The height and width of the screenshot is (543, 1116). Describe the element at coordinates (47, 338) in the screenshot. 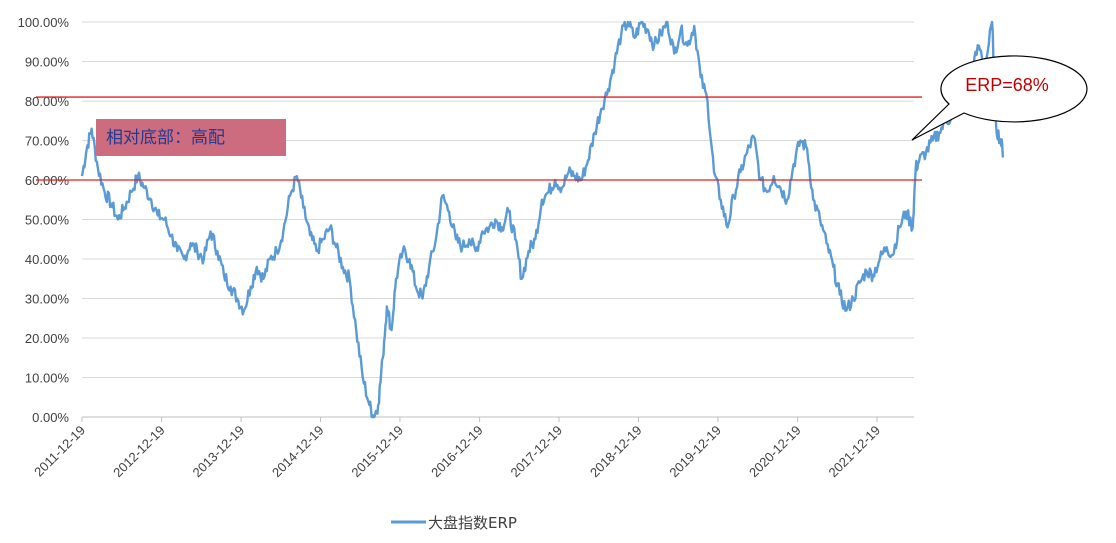

I see `y-tick-label: 20.00%` at that location.